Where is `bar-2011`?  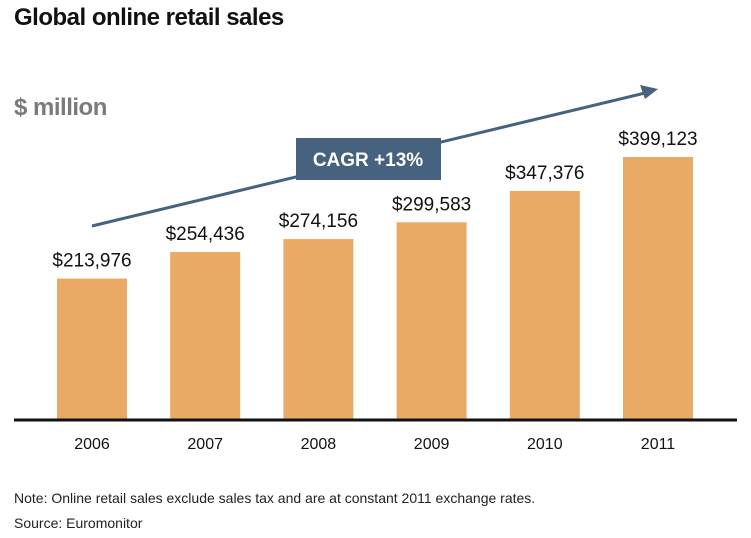
bar-2011 is located at coordinates (658, 288).